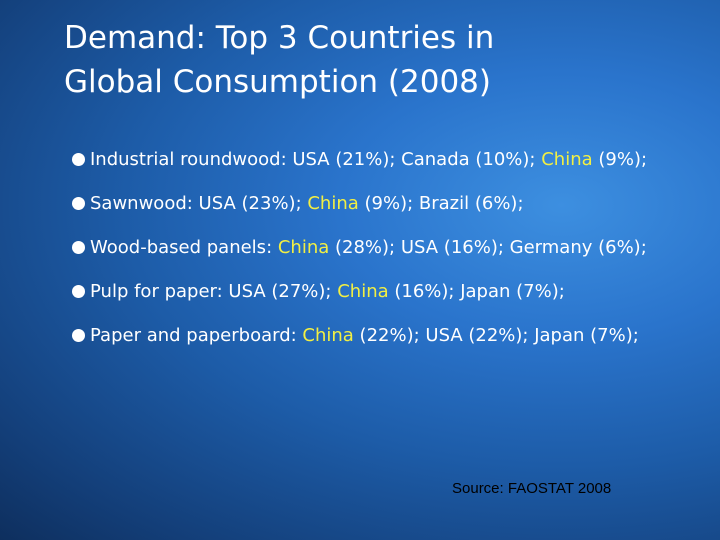 The image size is (720, 540). I want to click on bullet-text: (22%); USA (22%); Japan (7%);, so click(496, 335).